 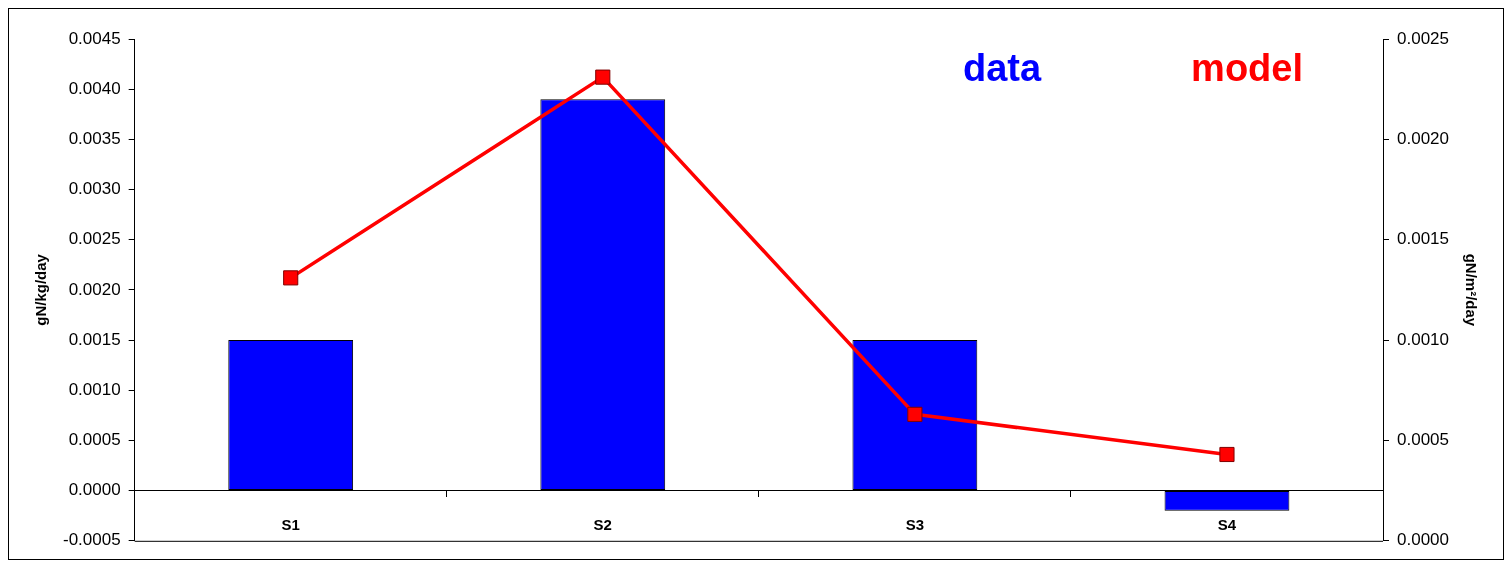 What do you see at coordinates (94, 389) in the screenshot?
I see `y-tick-label: 0.0010` at bounding box center [94, 389].